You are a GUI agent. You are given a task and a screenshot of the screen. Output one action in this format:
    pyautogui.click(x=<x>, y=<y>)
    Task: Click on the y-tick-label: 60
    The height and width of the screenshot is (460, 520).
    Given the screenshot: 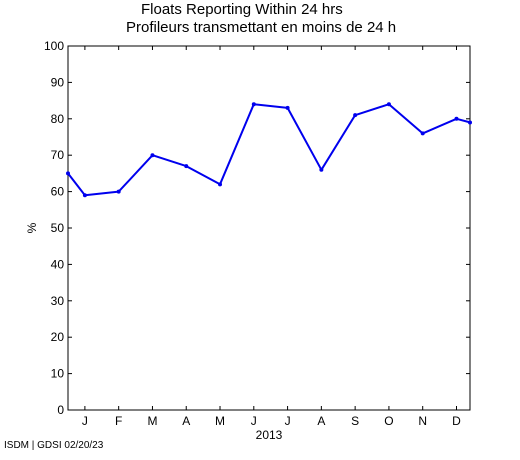 What is the action you would take?
    pyautogui.click(x=58, y=192)
    